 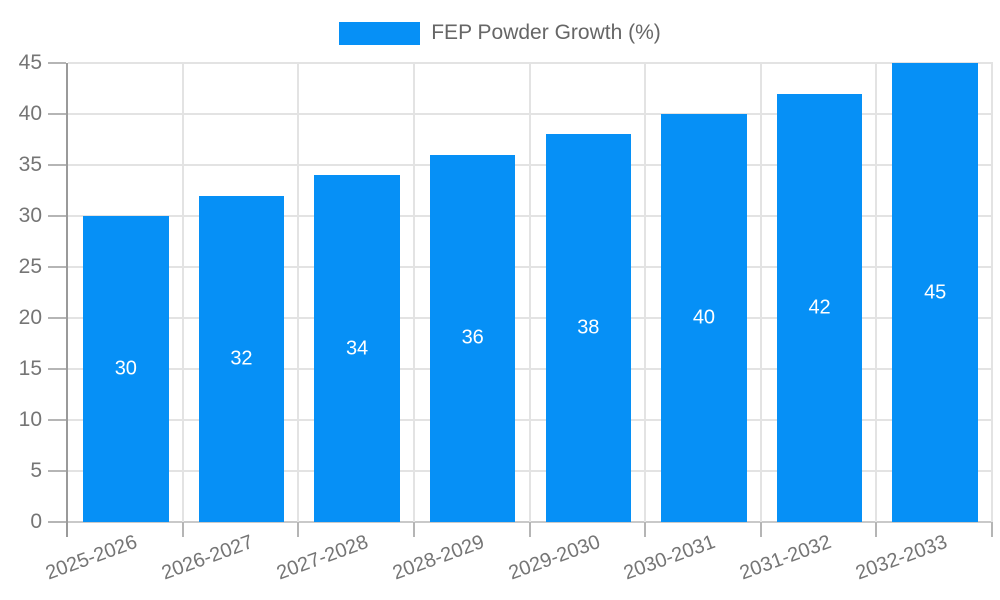 I want to click on y-tick-label: 20, so click(x=30, y=317).